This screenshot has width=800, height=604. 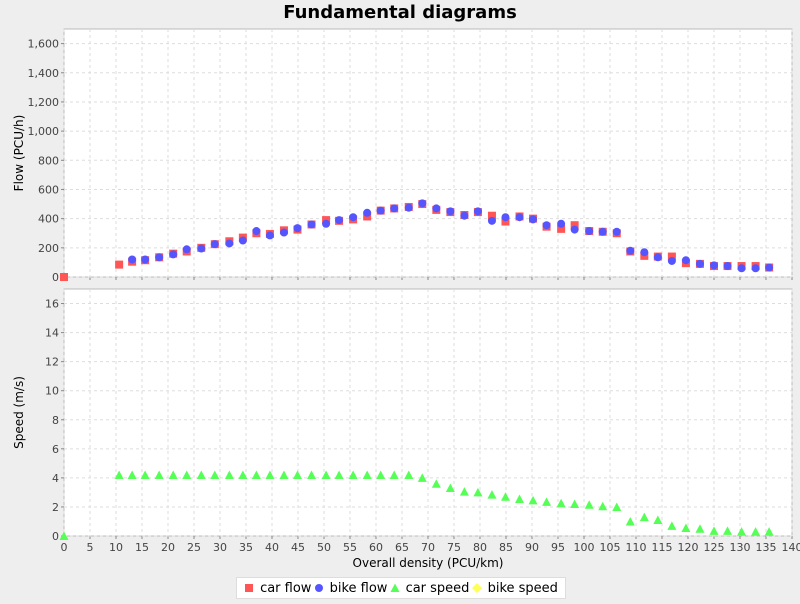 I want to click on legend-item-bike-speed: bike speed, so click(x=515, y=588).